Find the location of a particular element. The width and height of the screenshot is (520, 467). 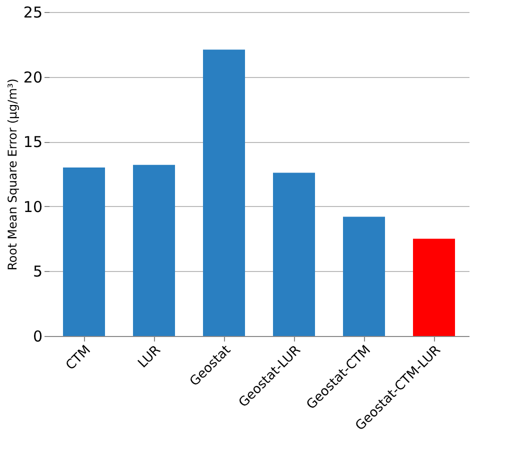

x-tick-label: LUR is located at coordinates (150, 357).